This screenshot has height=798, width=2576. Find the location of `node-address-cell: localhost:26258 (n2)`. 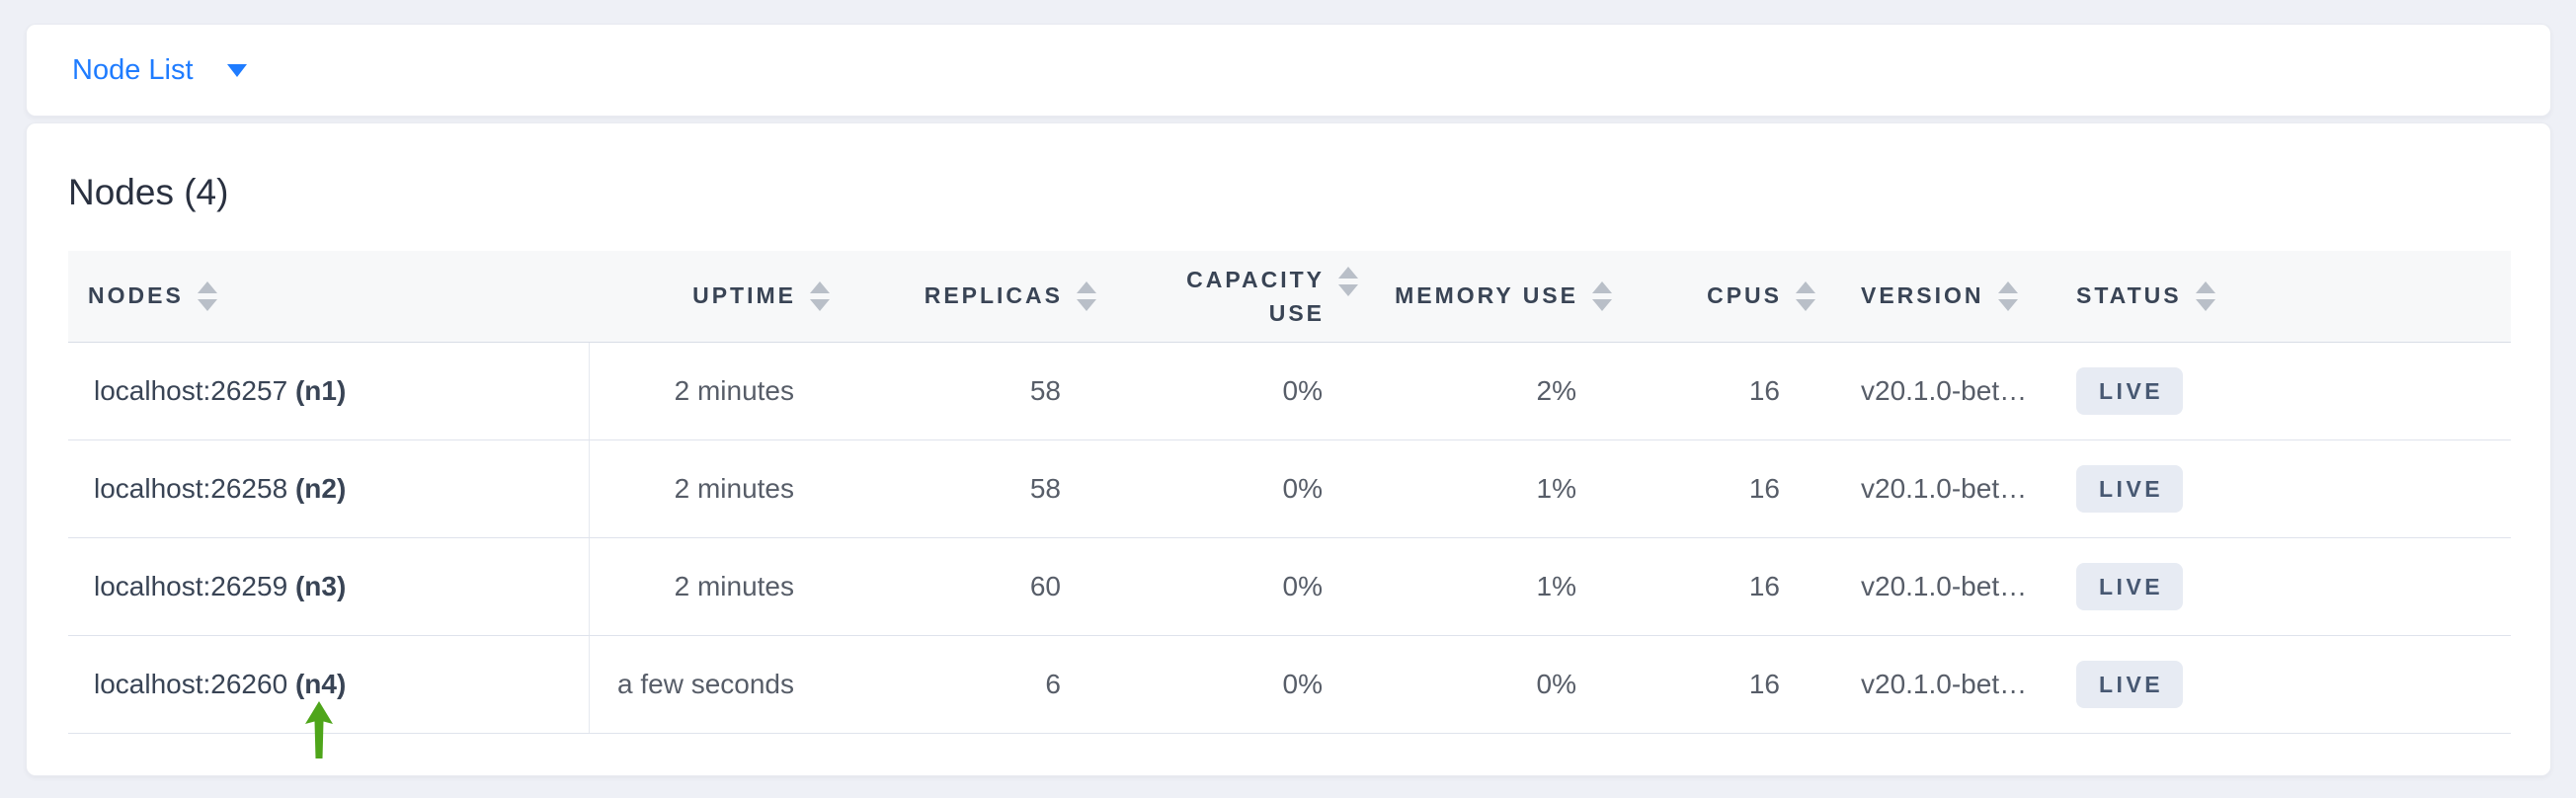

node-address-cell: localhost:26258 (n2) is located at coordinates (329, 488).